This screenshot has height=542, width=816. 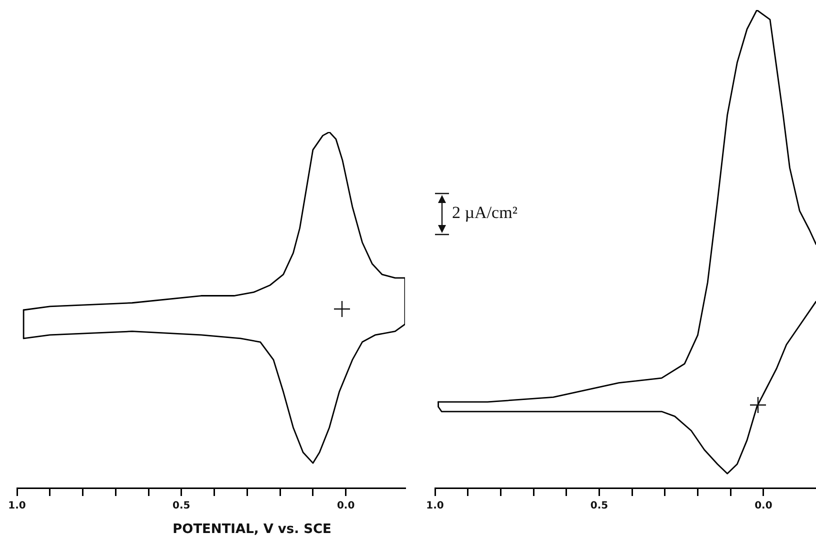 I want to click on annotation: 2 µA/cm², so click(x=485, y=213).